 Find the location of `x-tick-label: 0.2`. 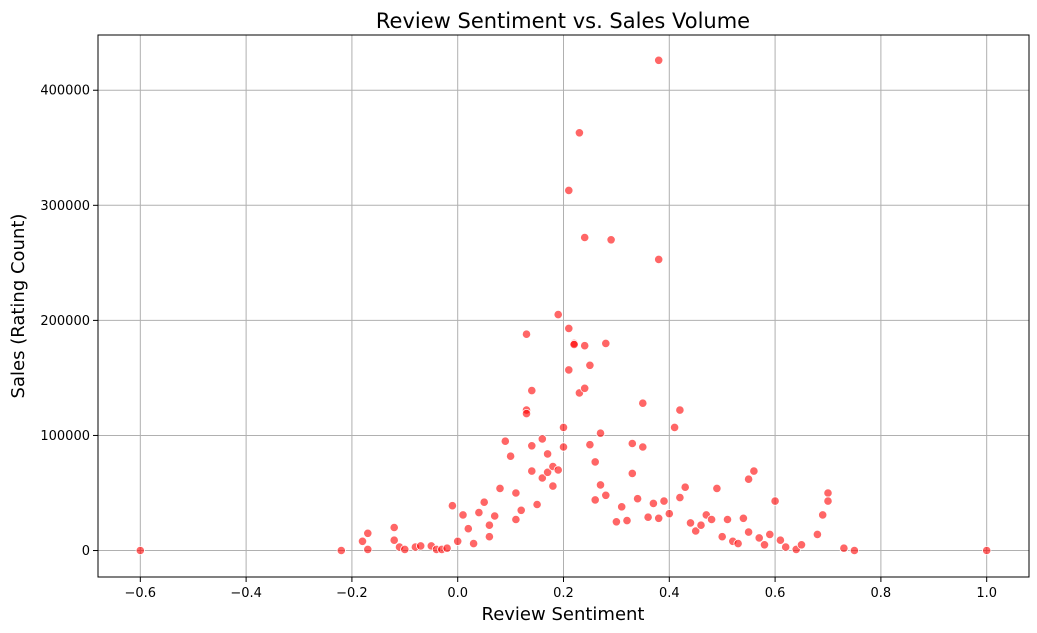

x-tick-label: 0.2 is located at coordinates (563, 593).